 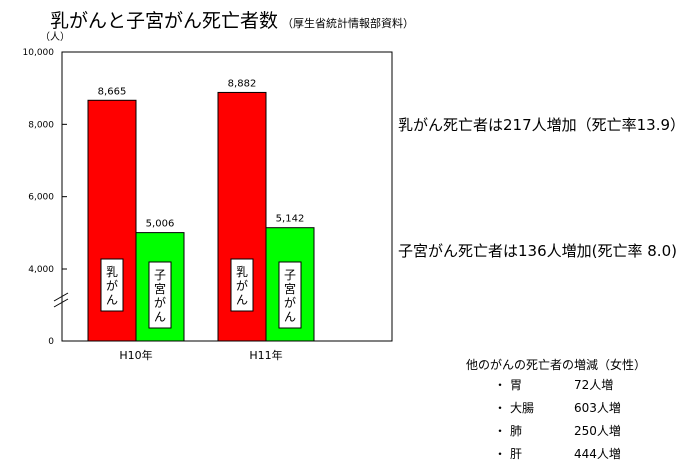 What do you see at coordinates (41, 125) in the screenshot?
I see `y-tick-label: 8,000` at bounding box center [41, 125].